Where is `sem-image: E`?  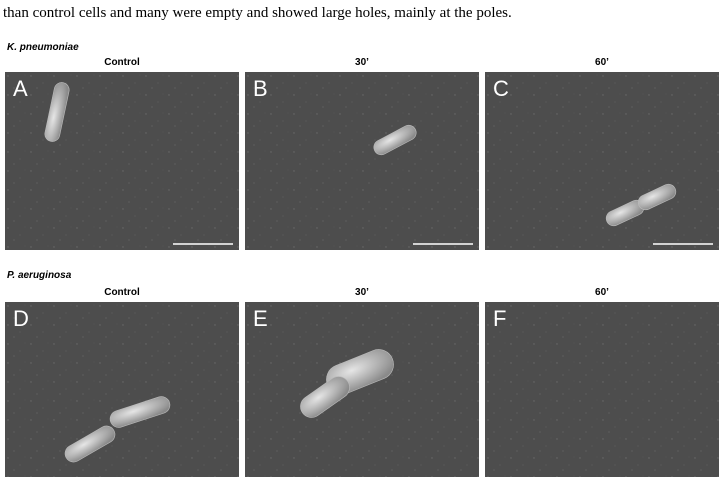
sem-image: E is located at coordinates (362, 389).